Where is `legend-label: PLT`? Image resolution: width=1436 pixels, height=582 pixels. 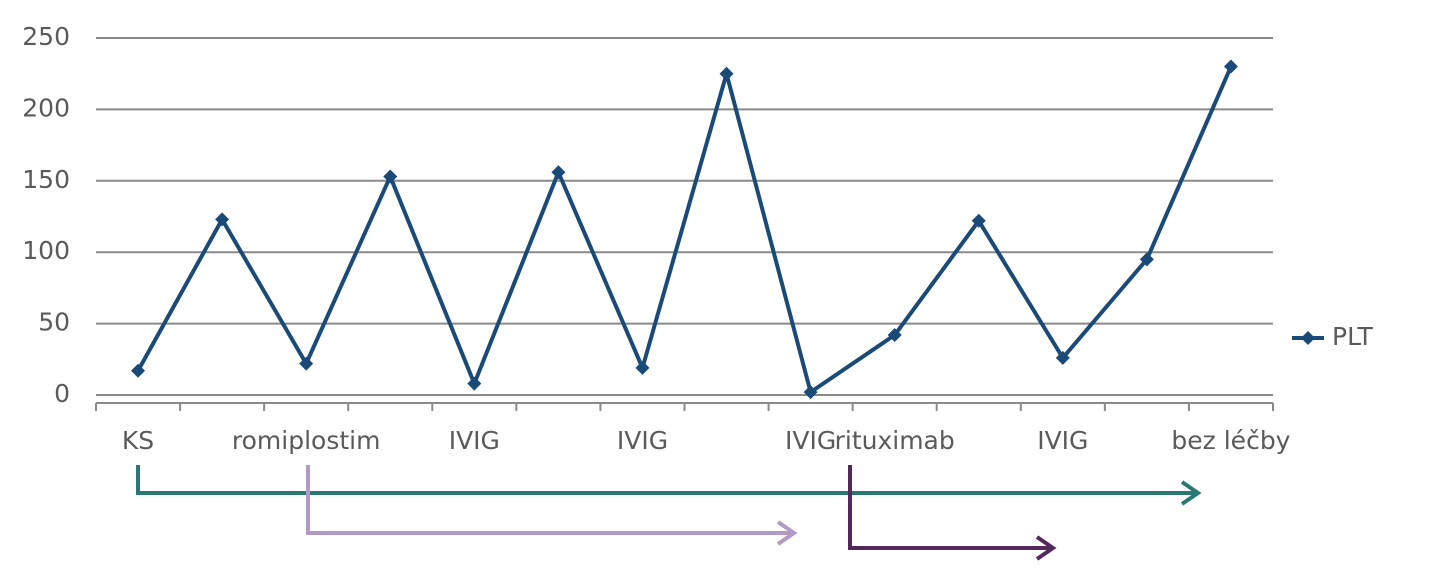
legend-label: PLT is located at coordinates (1353, 336).